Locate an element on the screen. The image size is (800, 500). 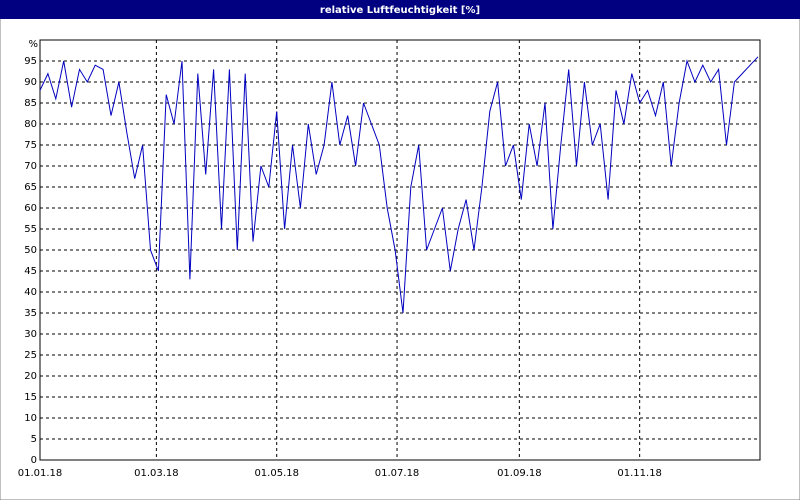
y-tick-label: 95 is located at coordinates (30, 61).